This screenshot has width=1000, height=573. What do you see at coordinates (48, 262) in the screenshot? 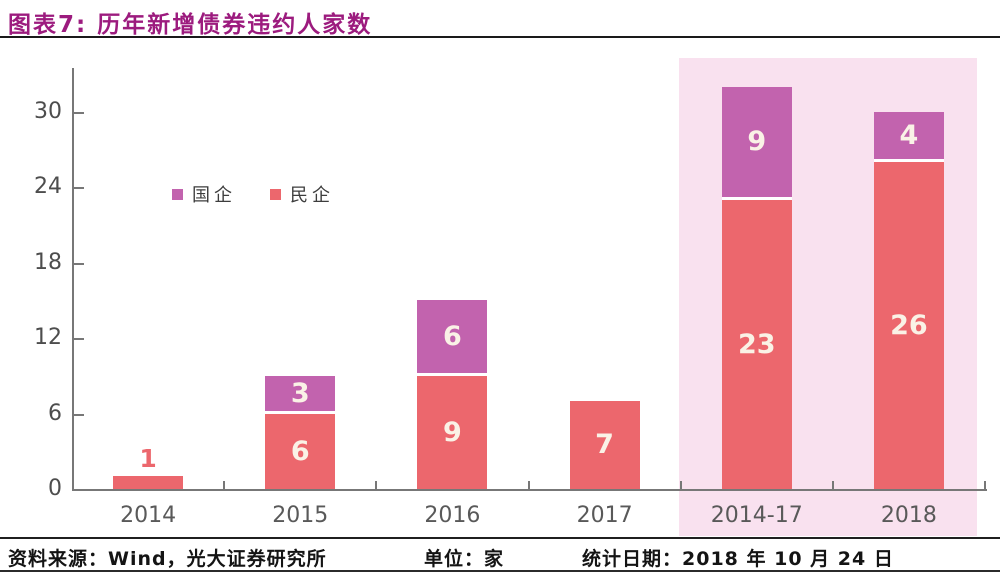
I see `y-axis-tick-label: 18` at bounding box center [48, 262].